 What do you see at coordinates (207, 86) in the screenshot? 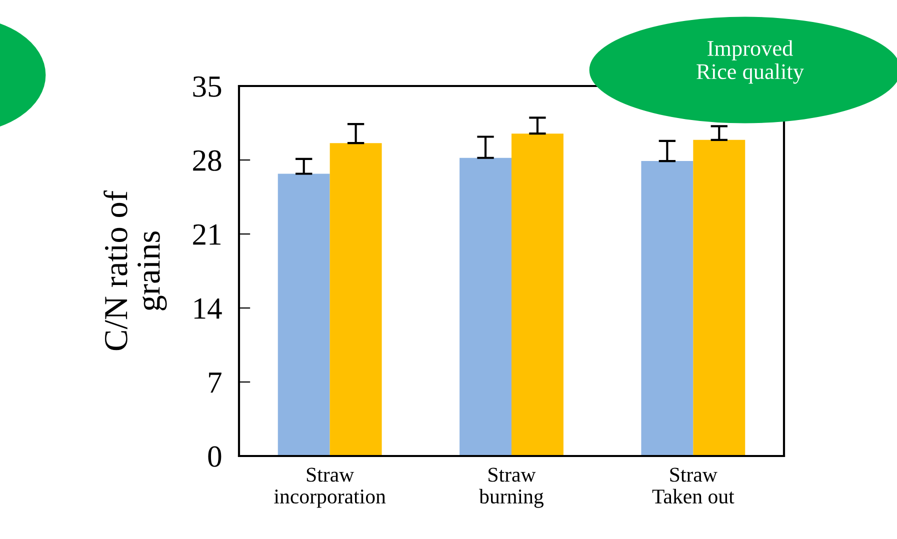
I see `y-tick-label: 35` at bounding box center [207, 86].